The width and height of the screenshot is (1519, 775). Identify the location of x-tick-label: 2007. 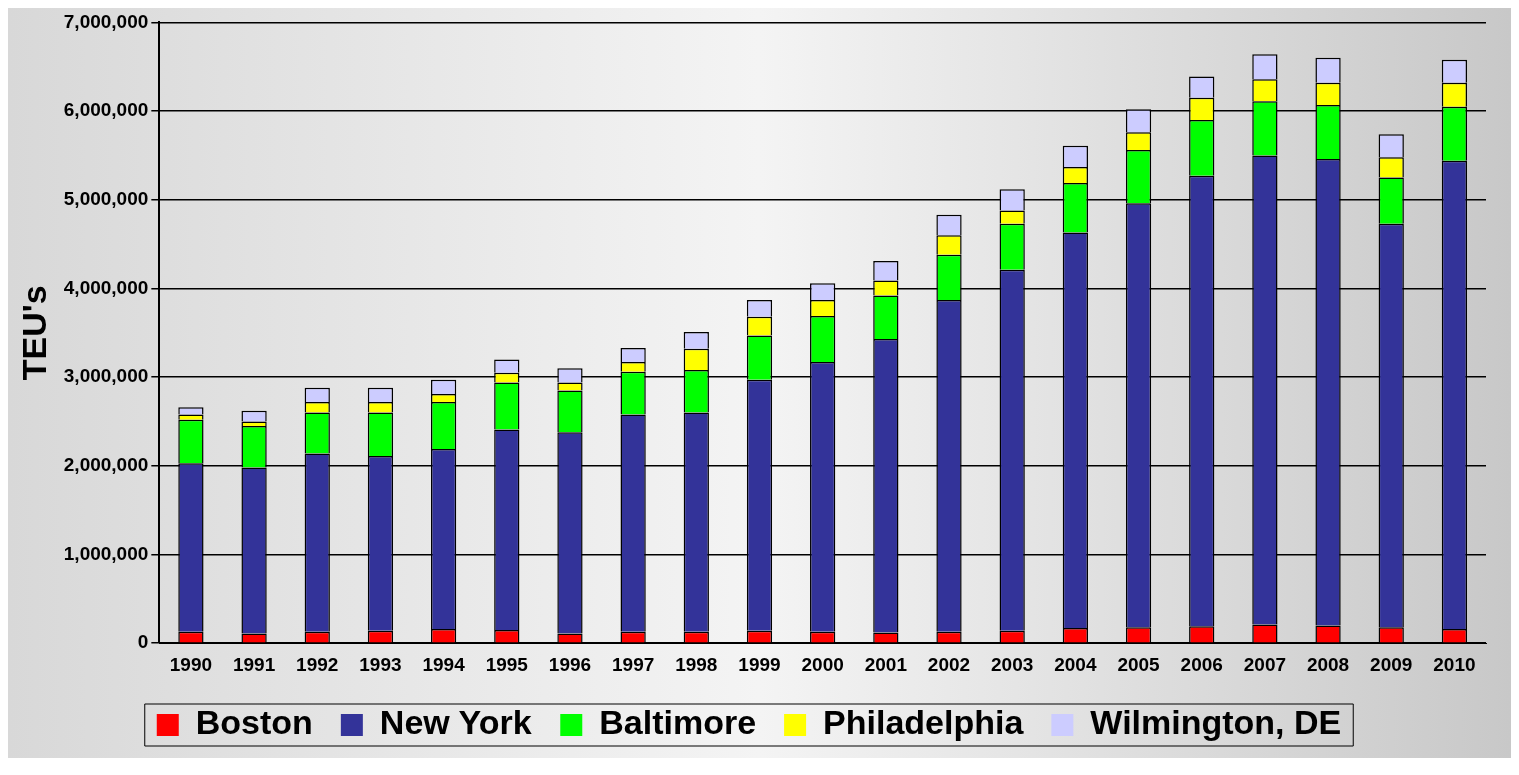
(1265, 664).